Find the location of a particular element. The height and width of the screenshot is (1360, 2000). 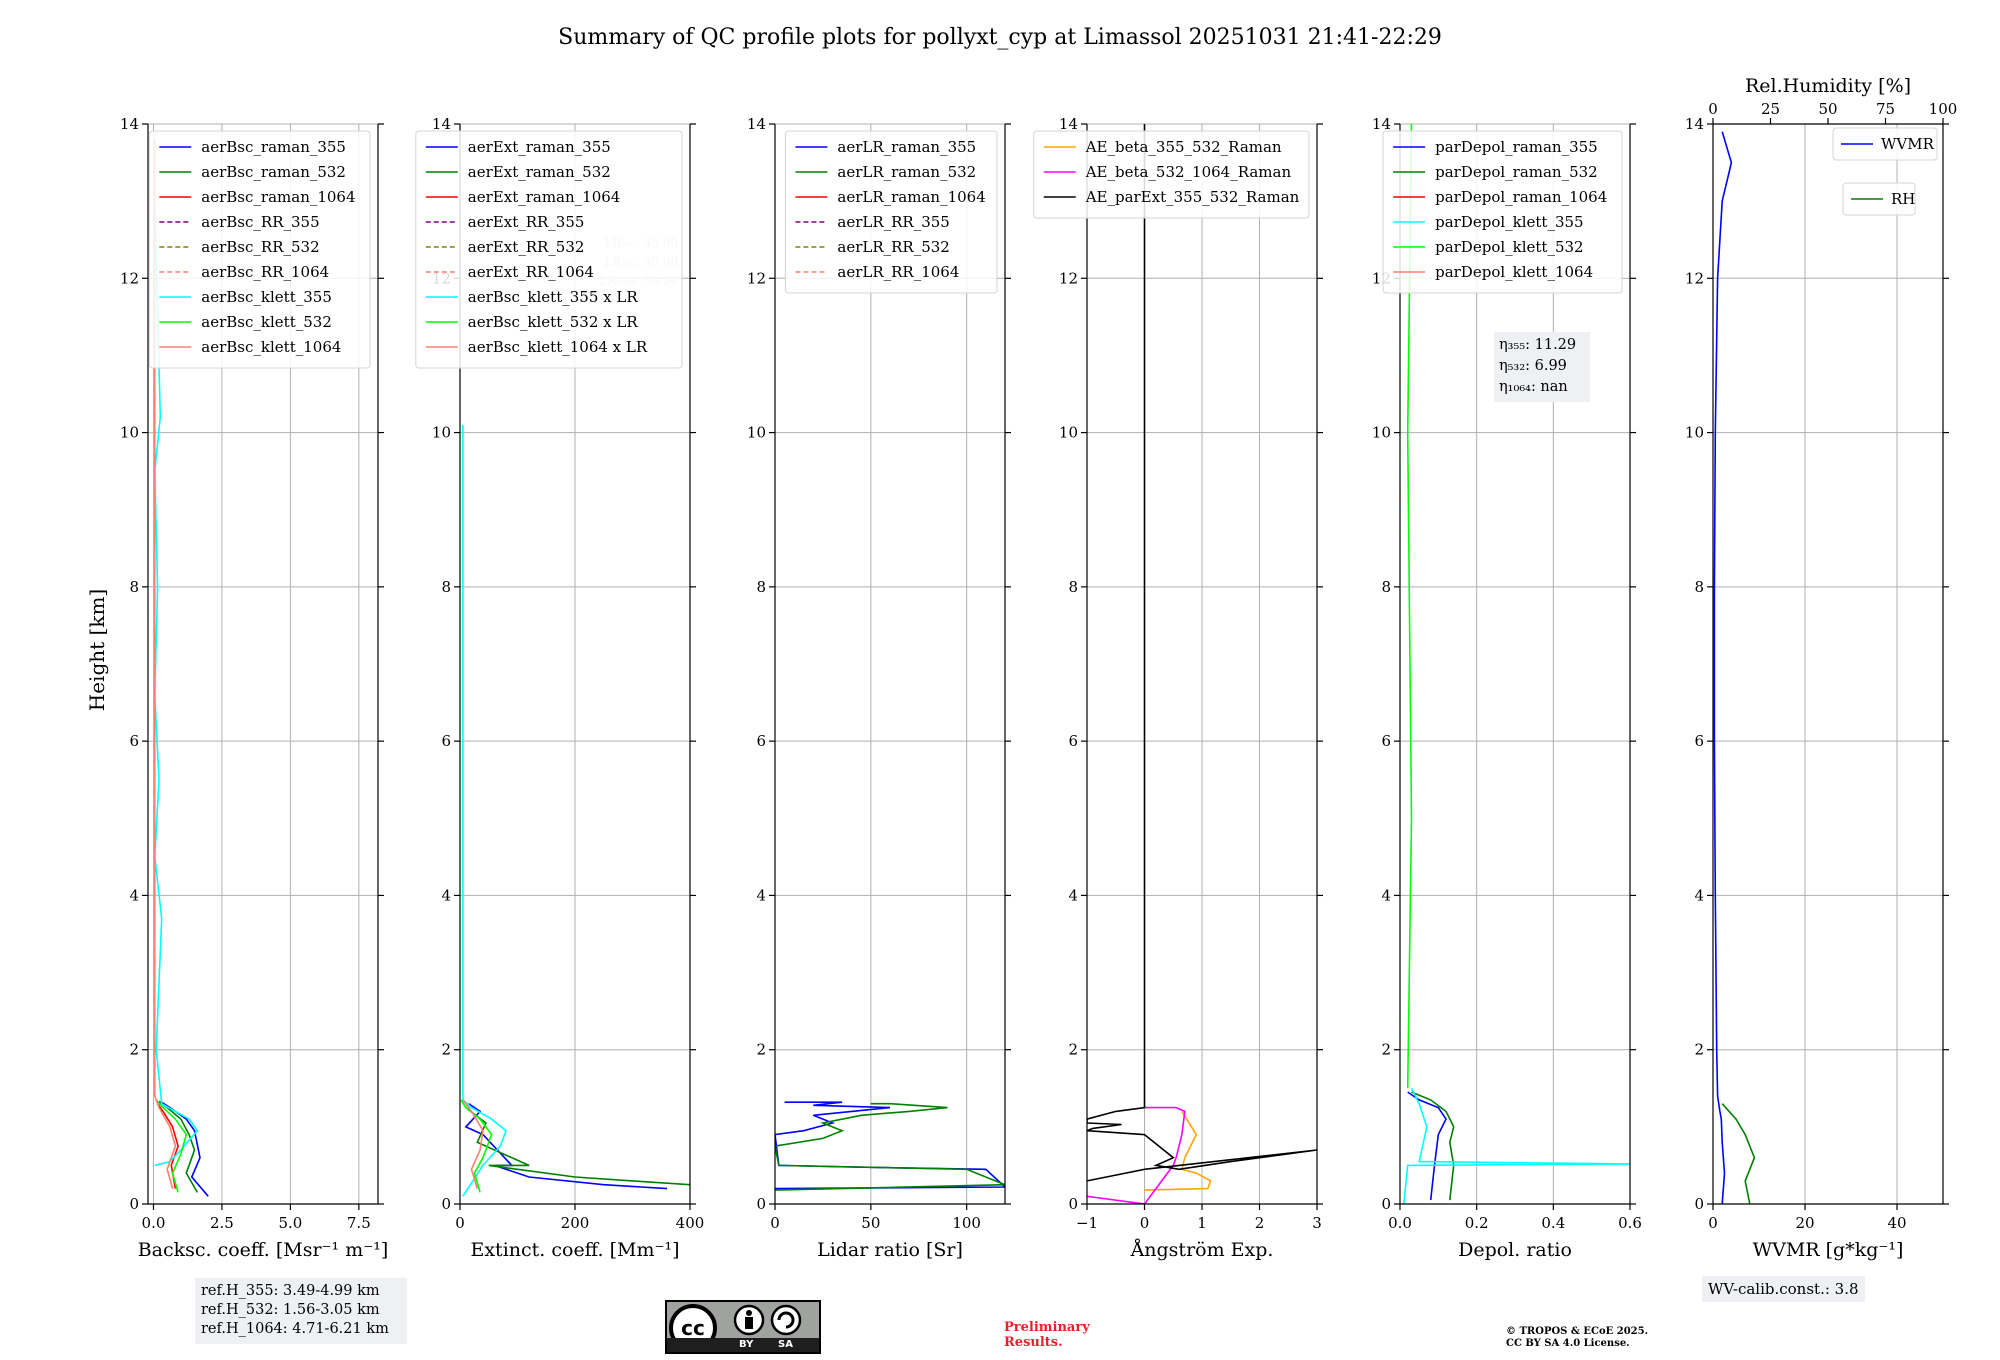

legend-entry: aerBsc_raman_355 is located at coordinates (273, 147).